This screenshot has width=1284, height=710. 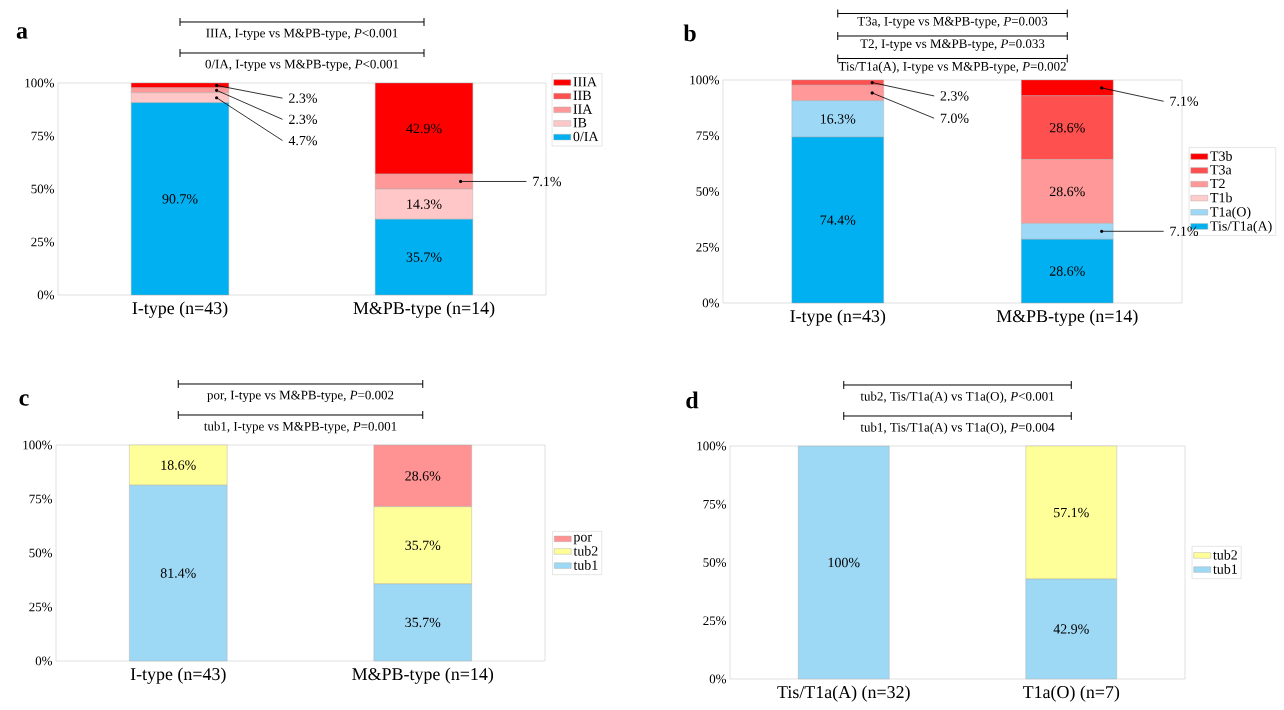 What do you see at coordinates (952, 22) in the screenshot?
I see `text: T3a, I-type vs M&PB-type, P=0.003` at bounding box center [952, 22].